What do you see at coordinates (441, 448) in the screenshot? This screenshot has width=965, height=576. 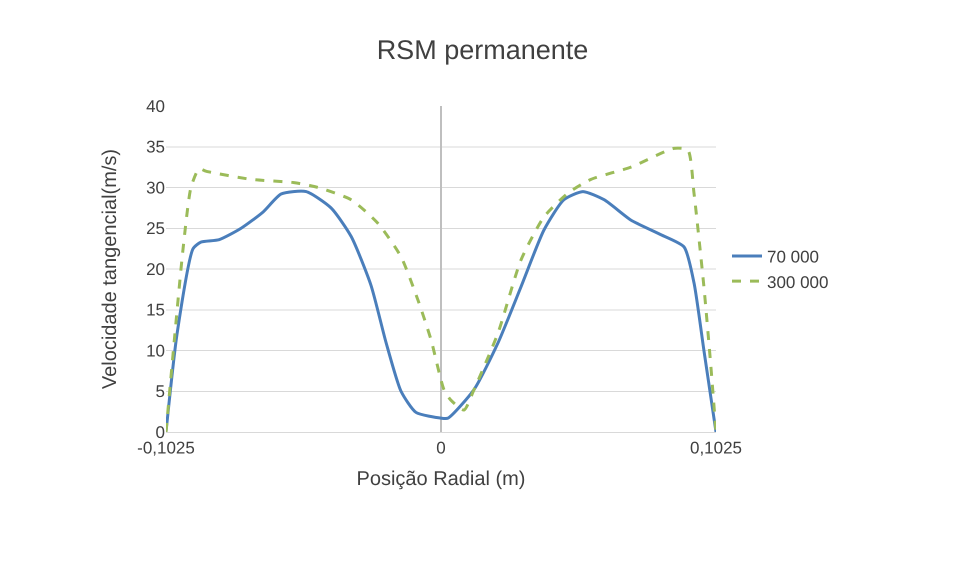 I see `x-tick-label: 0` at bounding box center [441, 448].